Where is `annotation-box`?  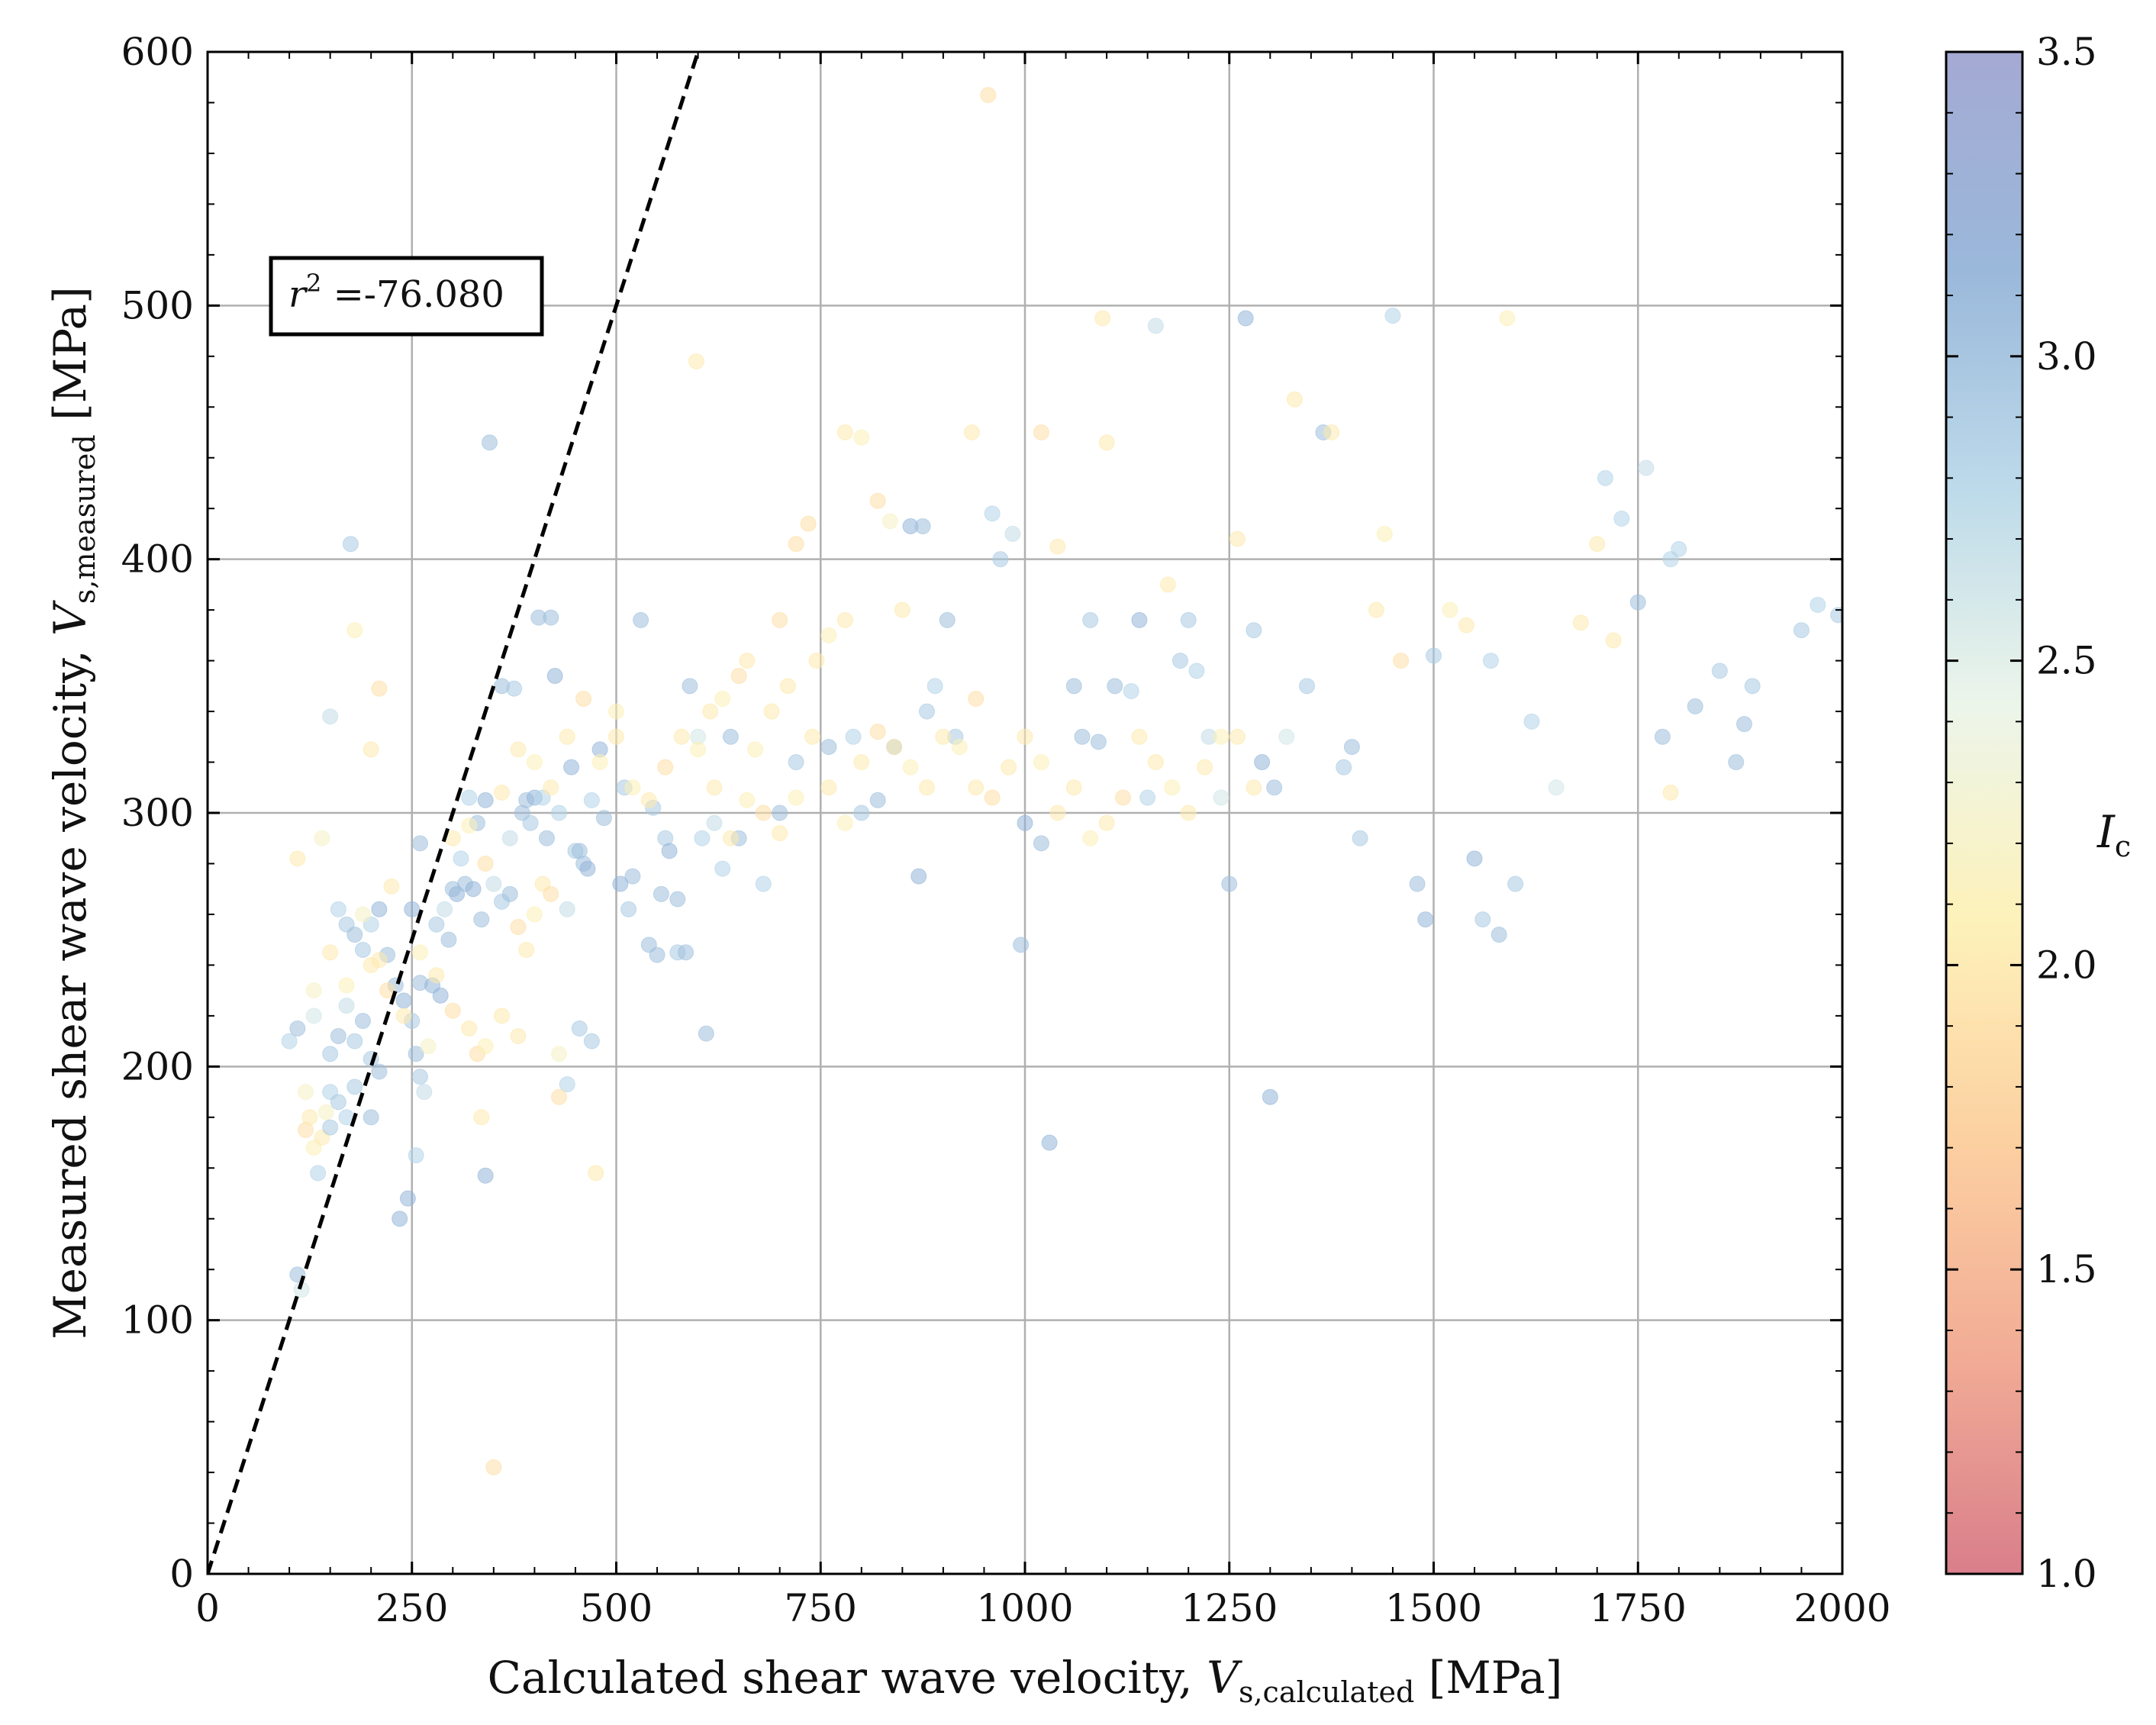
annotation-box is located at coordinates (406, 296).